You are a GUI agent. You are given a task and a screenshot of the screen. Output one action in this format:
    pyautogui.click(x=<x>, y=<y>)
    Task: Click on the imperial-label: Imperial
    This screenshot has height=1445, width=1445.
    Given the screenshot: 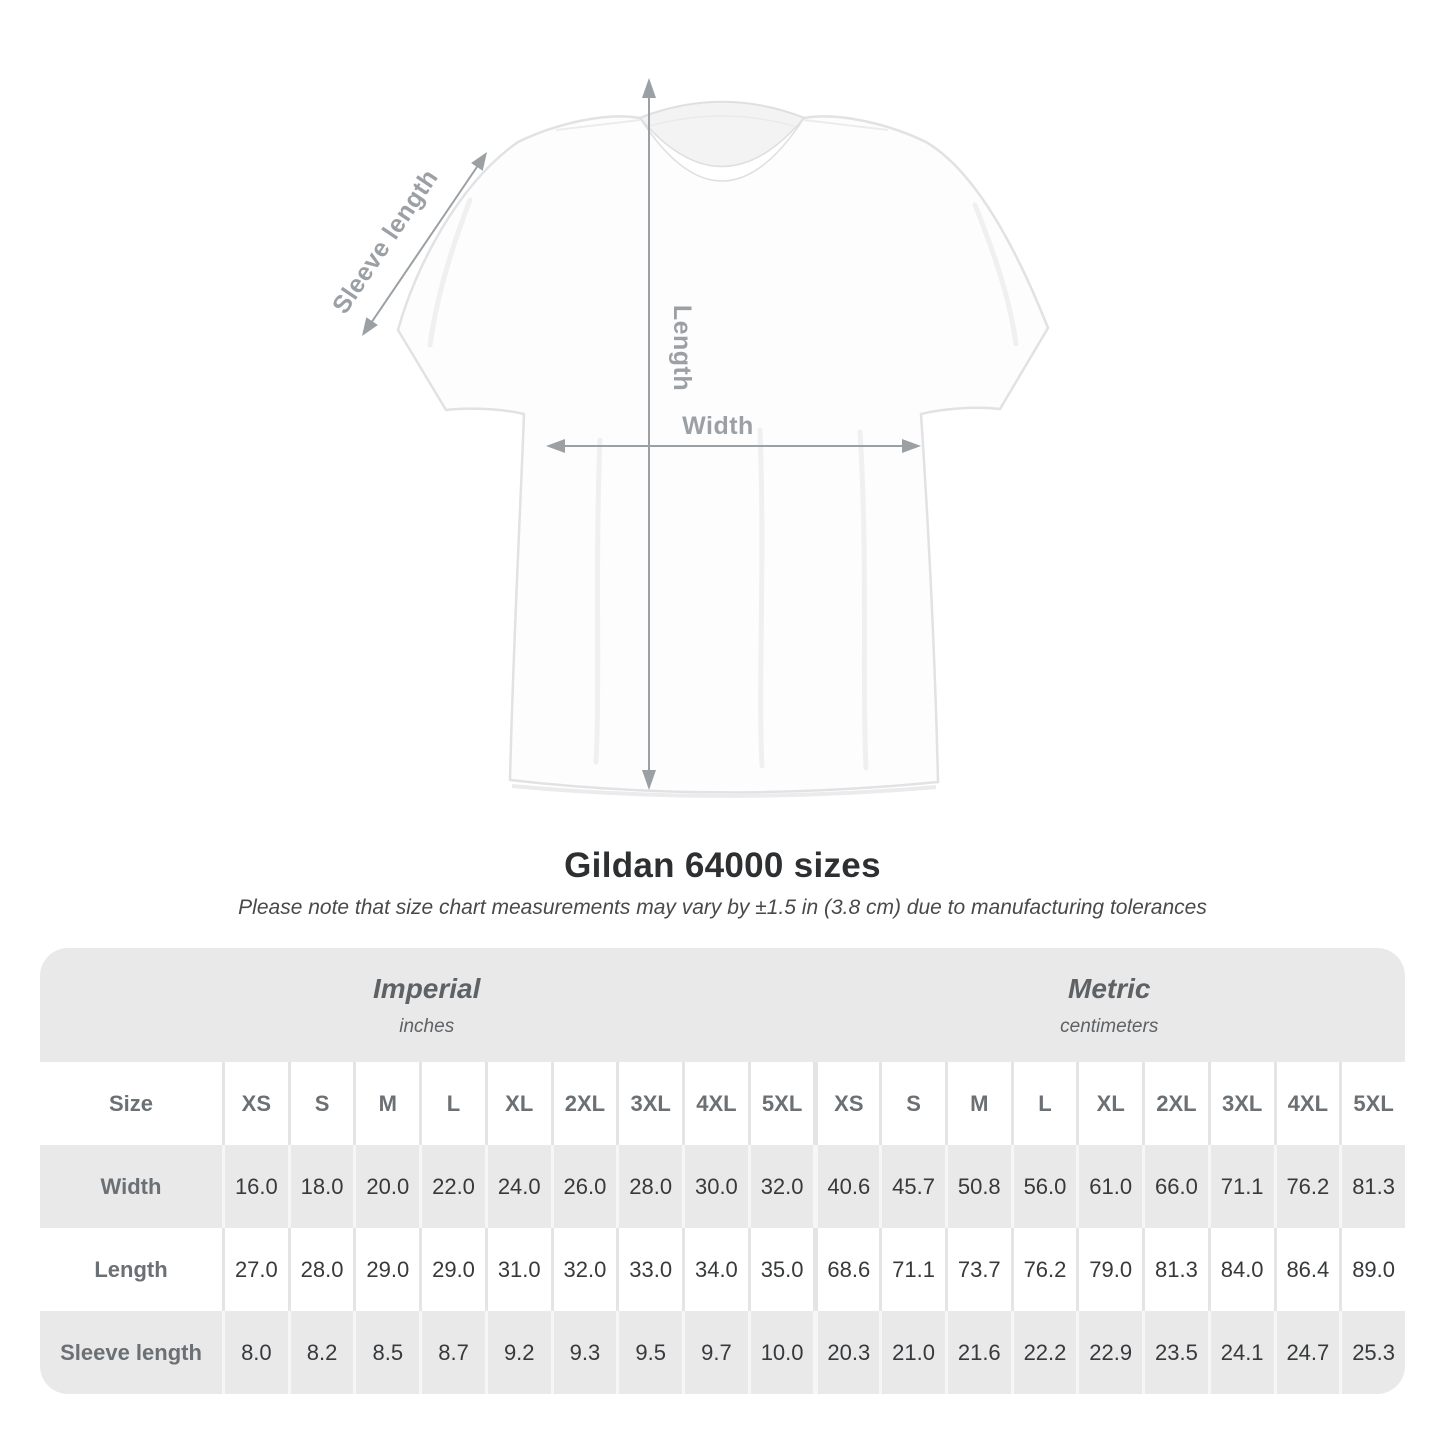 What is the action you would take?
    pyautogui.click(x=427, y=989)
    